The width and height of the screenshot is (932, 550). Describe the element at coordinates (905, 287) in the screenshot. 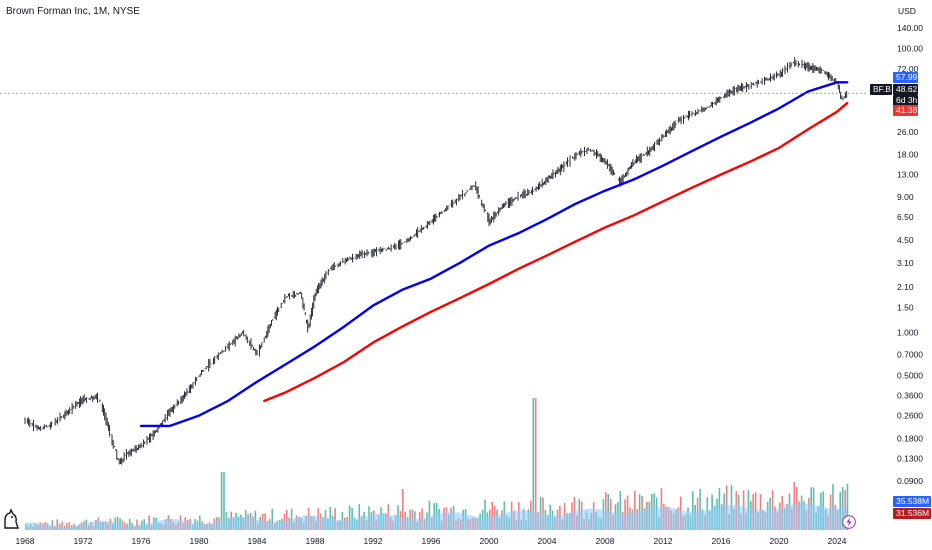

I see `price-tick-label: 2.10` at that location.